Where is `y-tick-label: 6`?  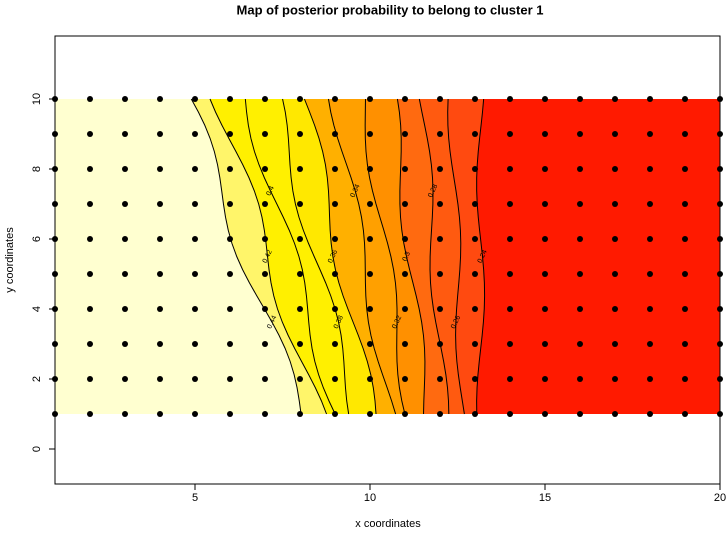 y-tick-label: 6 is located at coordinates (37, 239).